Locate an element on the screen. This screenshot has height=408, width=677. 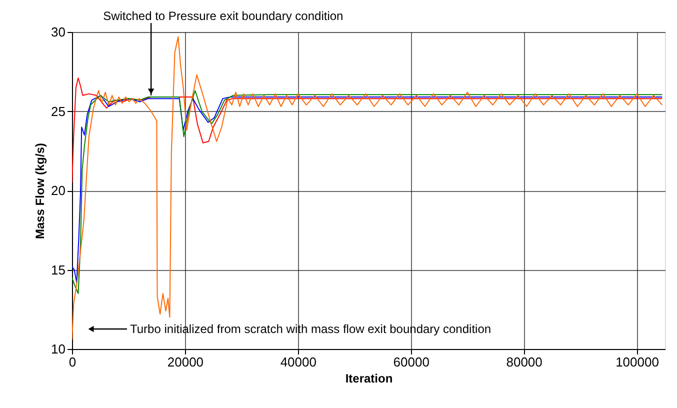
y-tick-label: 20 is located at coordinates (58, 190).